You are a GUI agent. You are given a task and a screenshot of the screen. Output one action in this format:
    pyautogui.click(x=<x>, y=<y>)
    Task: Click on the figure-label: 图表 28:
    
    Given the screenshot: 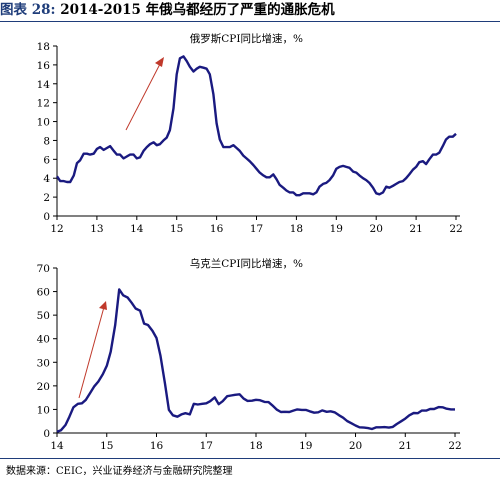 What is the action you would take?
    pyautogui.click(x=28, y=10)
    